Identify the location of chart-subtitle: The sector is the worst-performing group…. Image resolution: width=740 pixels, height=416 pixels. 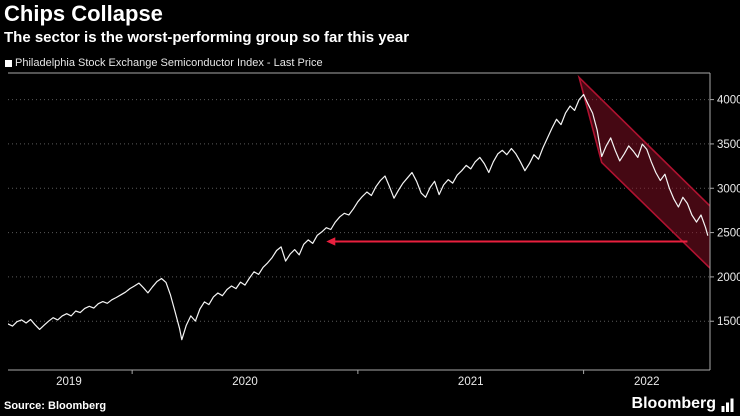
(207, 37).